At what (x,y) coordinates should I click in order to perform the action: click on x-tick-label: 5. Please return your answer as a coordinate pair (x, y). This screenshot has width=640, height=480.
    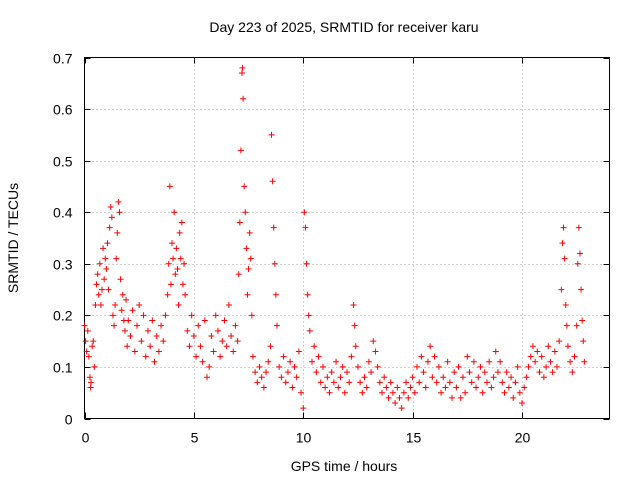
    Looking at the image, I should click on (195, 438).